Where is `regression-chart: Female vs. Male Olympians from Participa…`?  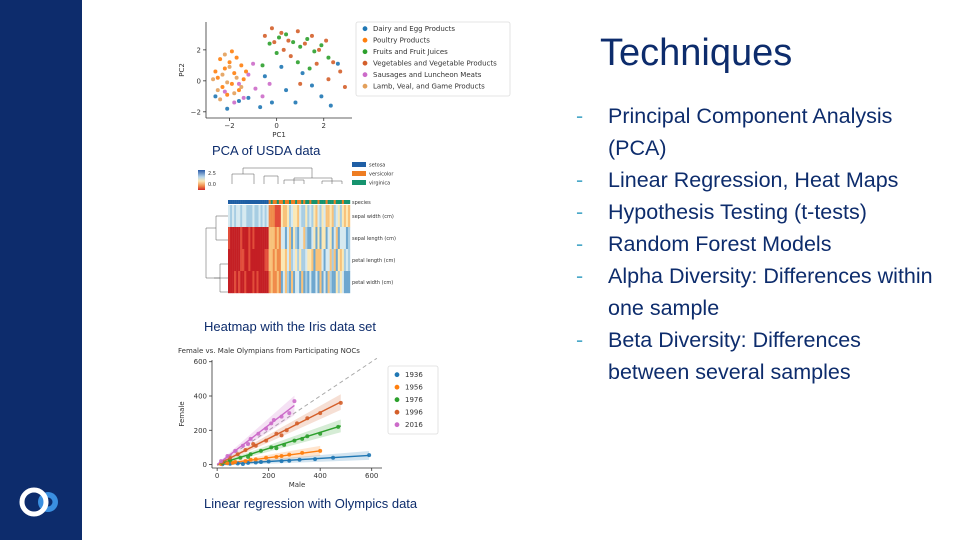 regression-chart: Female vs. Male Olympians from Participa… is located at coordinates (308, 418).